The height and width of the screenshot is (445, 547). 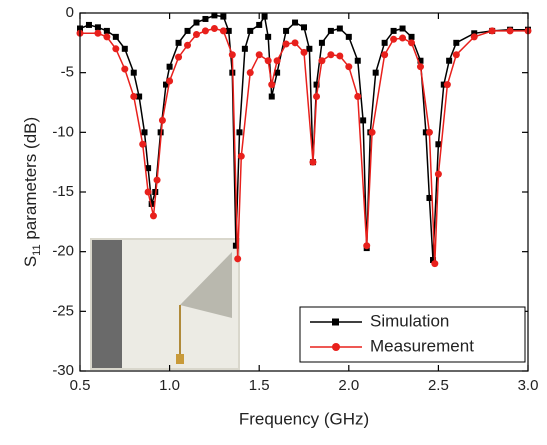 What do you see at coordinates (63, 310) in the screenshot?
I see `y-tick-label: -25` at bounding box center [63, 310].